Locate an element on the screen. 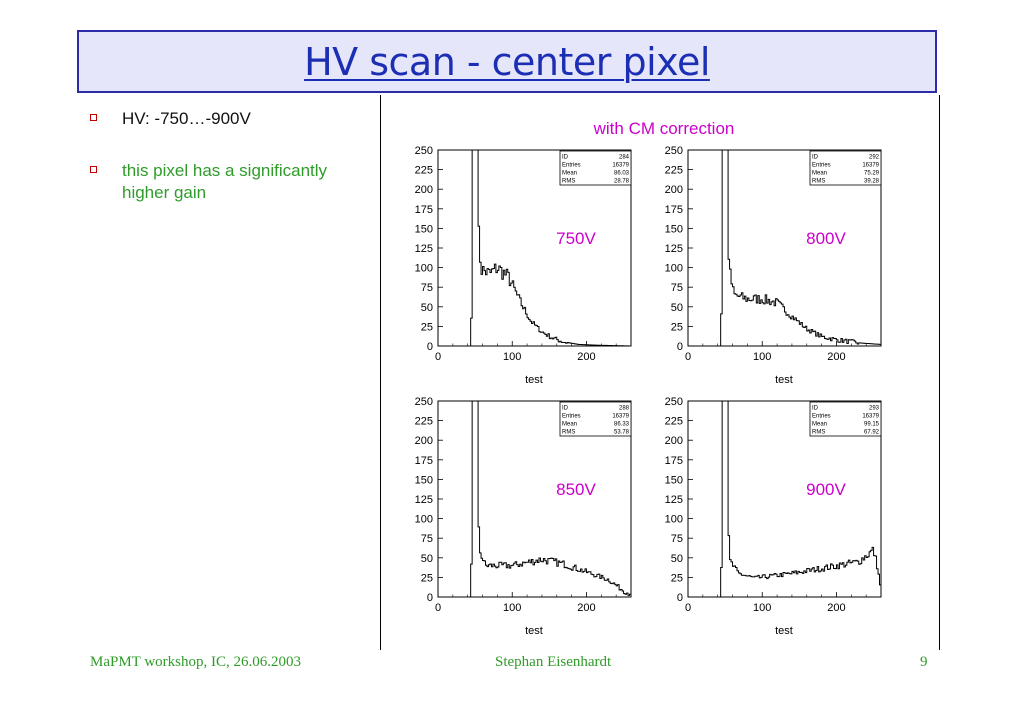 This screenshot has width=1023, height=708. page-title: HV scan - center pixel is located at coordinates (507, 61).